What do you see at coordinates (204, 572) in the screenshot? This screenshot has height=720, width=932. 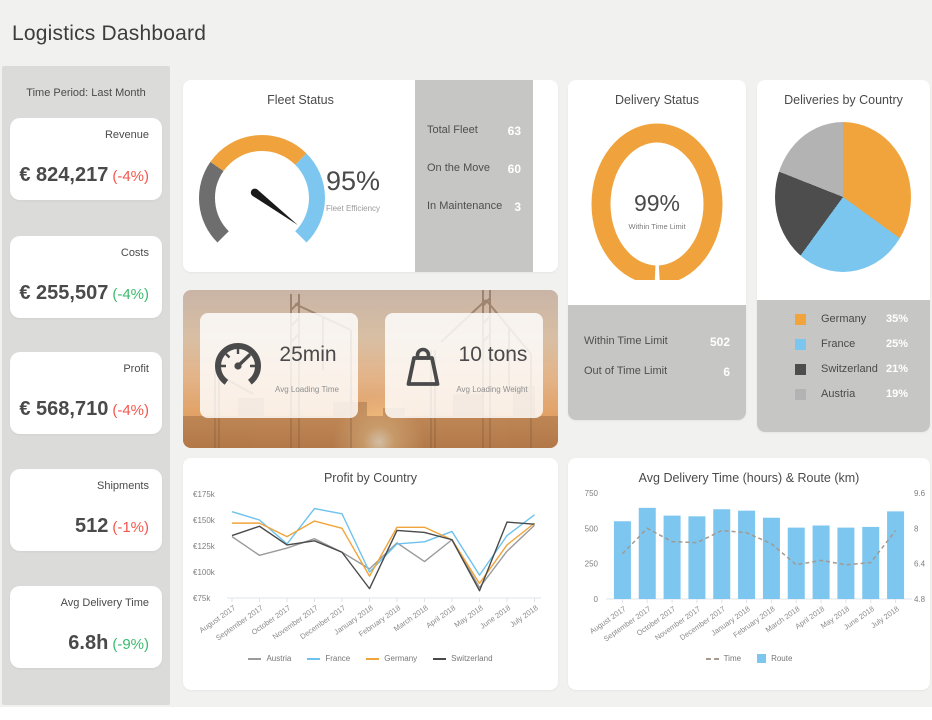 I see `svg-text: €100k` at bounding box center [204, 572].